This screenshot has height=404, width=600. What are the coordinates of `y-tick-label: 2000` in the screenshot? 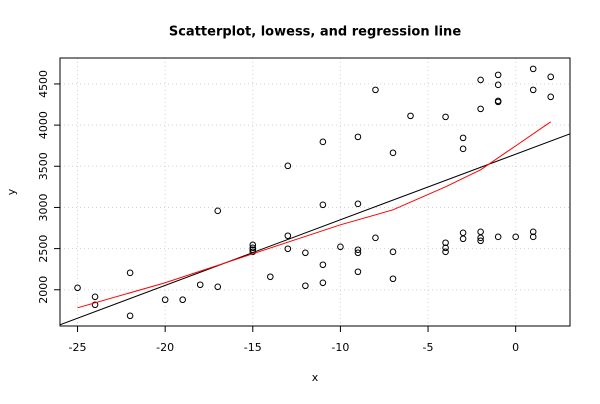 It's located at (43, 290).